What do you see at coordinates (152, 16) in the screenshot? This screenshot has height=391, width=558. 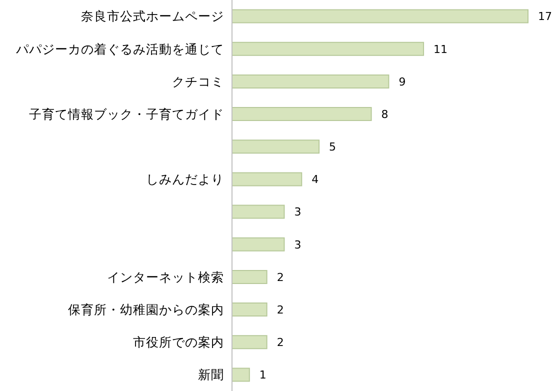 I see `y-tick-label: 奈良市公式ホームページ` at bounding box center [152, 16].